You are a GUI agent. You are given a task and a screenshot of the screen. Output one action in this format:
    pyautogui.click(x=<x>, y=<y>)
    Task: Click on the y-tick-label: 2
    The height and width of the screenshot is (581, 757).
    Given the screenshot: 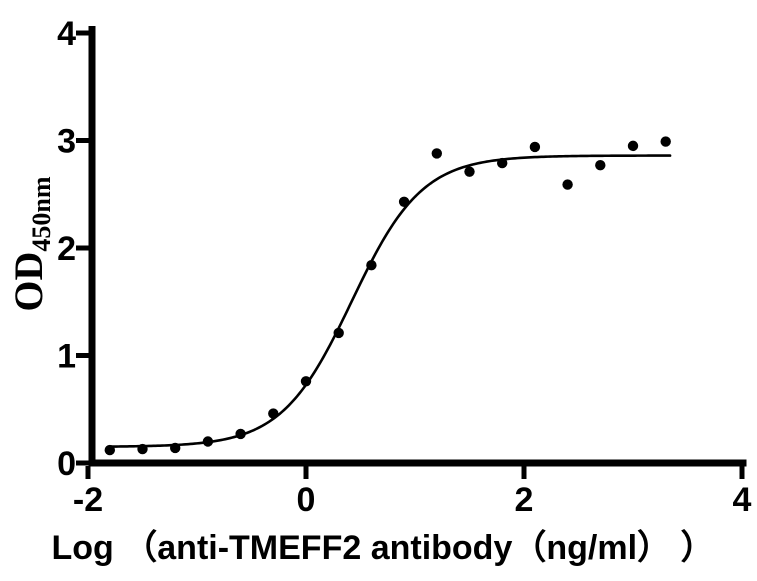 What is the action you would take?
    pyautogui.click(x=66, y=249)
    